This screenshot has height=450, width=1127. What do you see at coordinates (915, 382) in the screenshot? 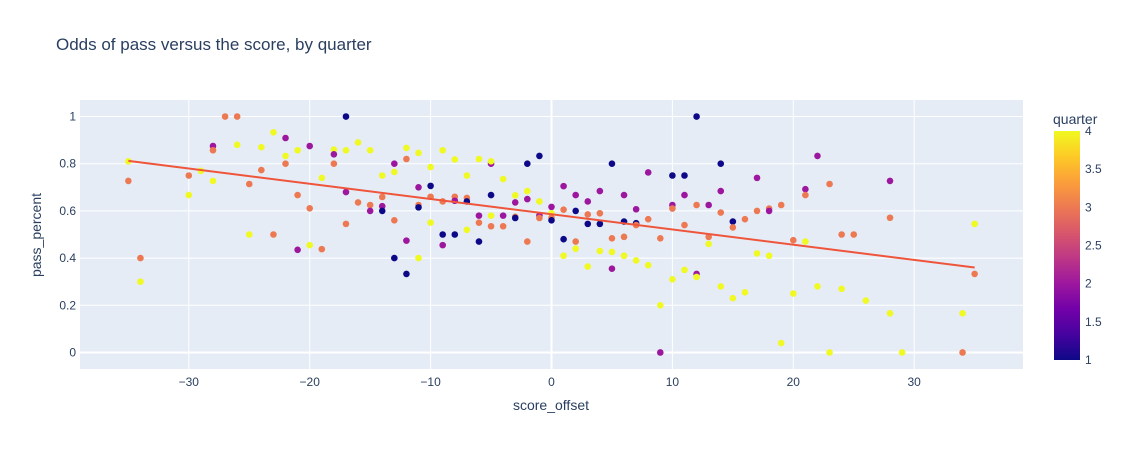
I see `x-tick-label: 30` at bounding box center [915, 382].